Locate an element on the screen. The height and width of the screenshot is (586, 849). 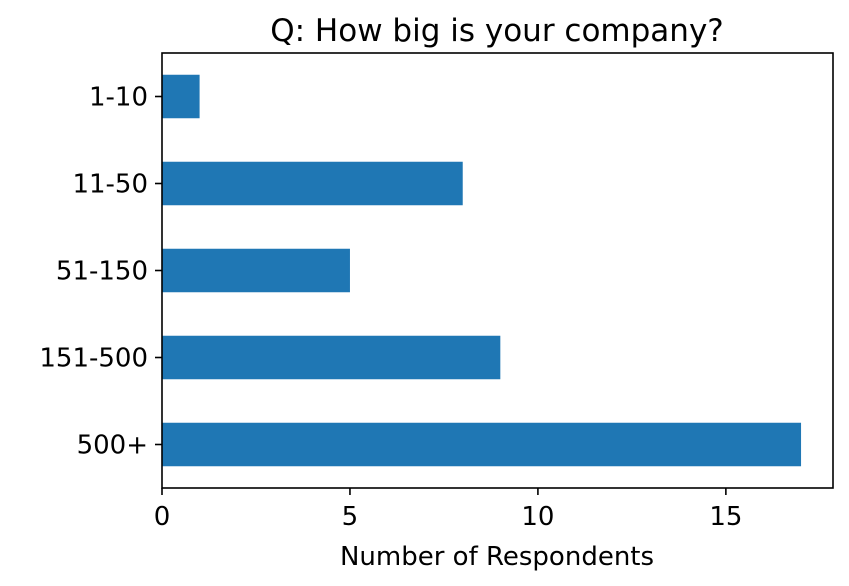
x-tick-label: 10 is located at coordinates (537, 517).